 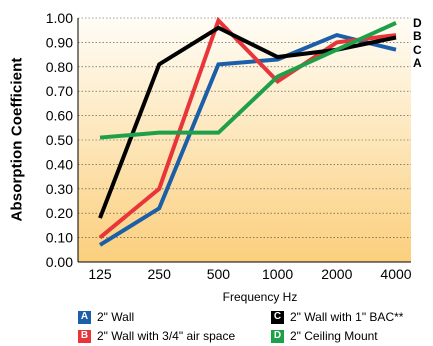 I want to click on y-tick-label: 0.80, so click(x=59, y=67).